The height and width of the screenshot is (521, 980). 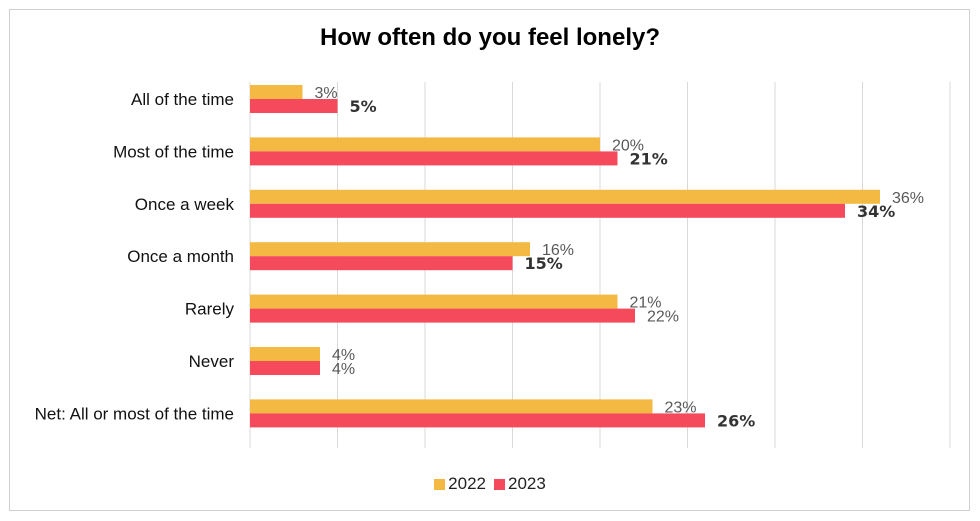 What do you see at coordinates (489, 37) in the screenshot?
I see `chart-title: How often do you feel lonely?` at bounding box center [489, 37].